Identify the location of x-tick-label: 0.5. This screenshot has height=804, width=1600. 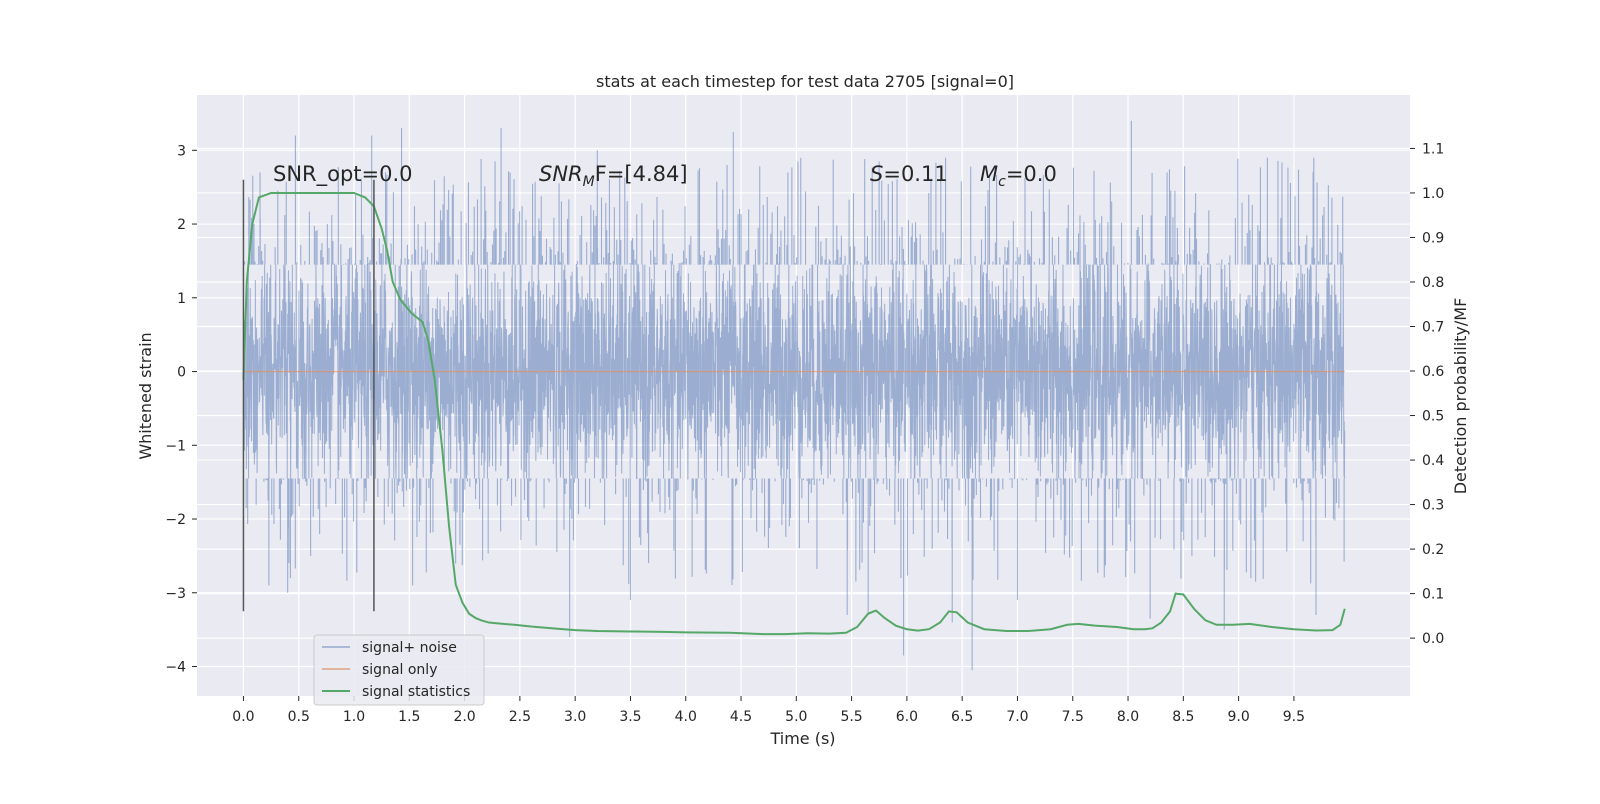
(299, 717).